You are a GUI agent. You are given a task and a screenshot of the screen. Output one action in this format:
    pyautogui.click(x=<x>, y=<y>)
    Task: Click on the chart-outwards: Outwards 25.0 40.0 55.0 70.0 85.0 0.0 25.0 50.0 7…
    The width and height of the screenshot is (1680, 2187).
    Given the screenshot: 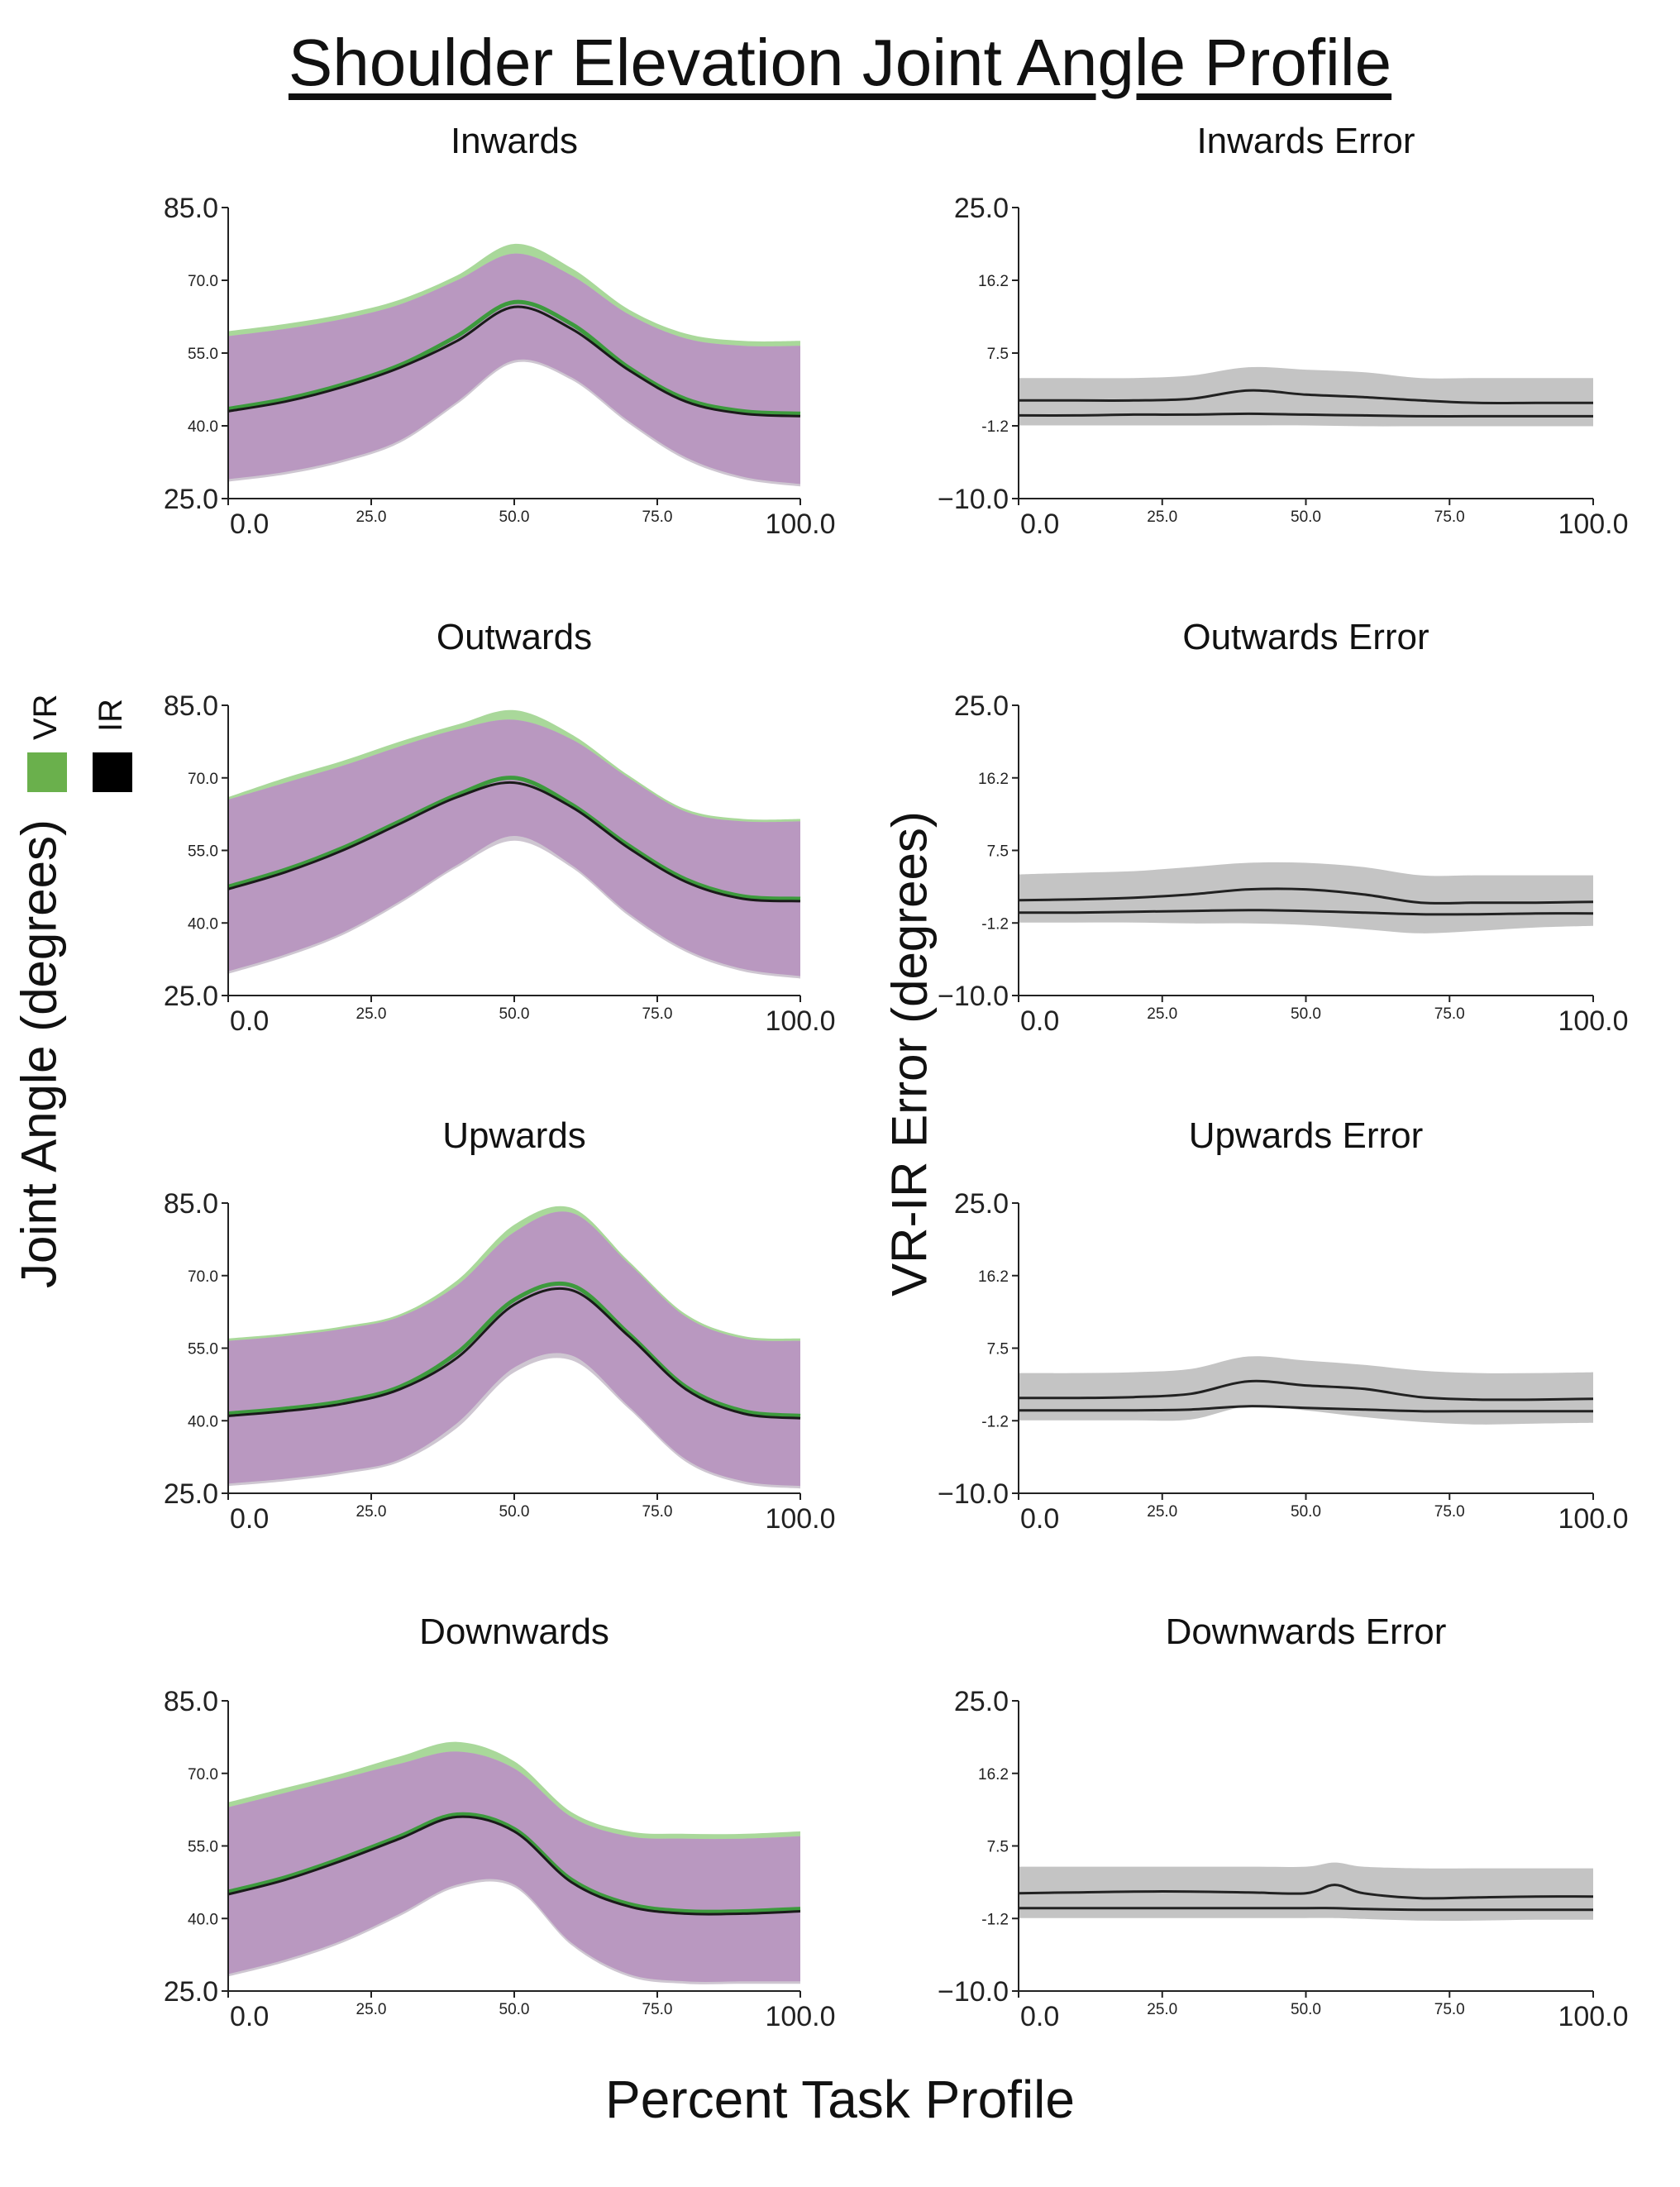 What is the action you would take?
    pyautogui.click(x=500, y=827)
    